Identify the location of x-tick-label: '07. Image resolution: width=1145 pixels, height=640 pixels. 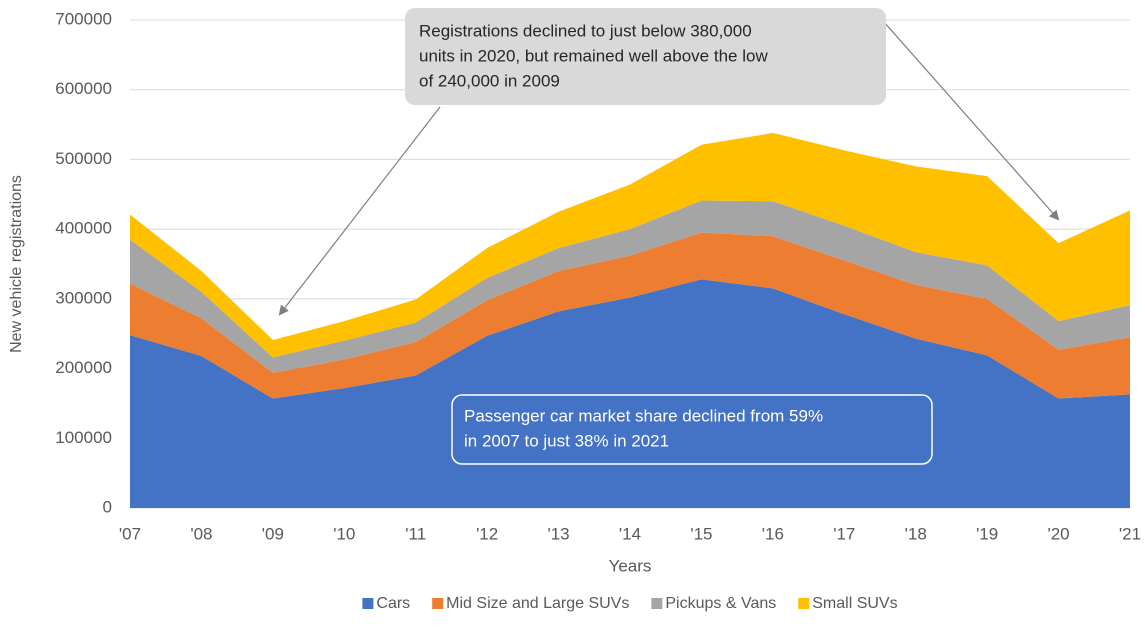
(130, 533).